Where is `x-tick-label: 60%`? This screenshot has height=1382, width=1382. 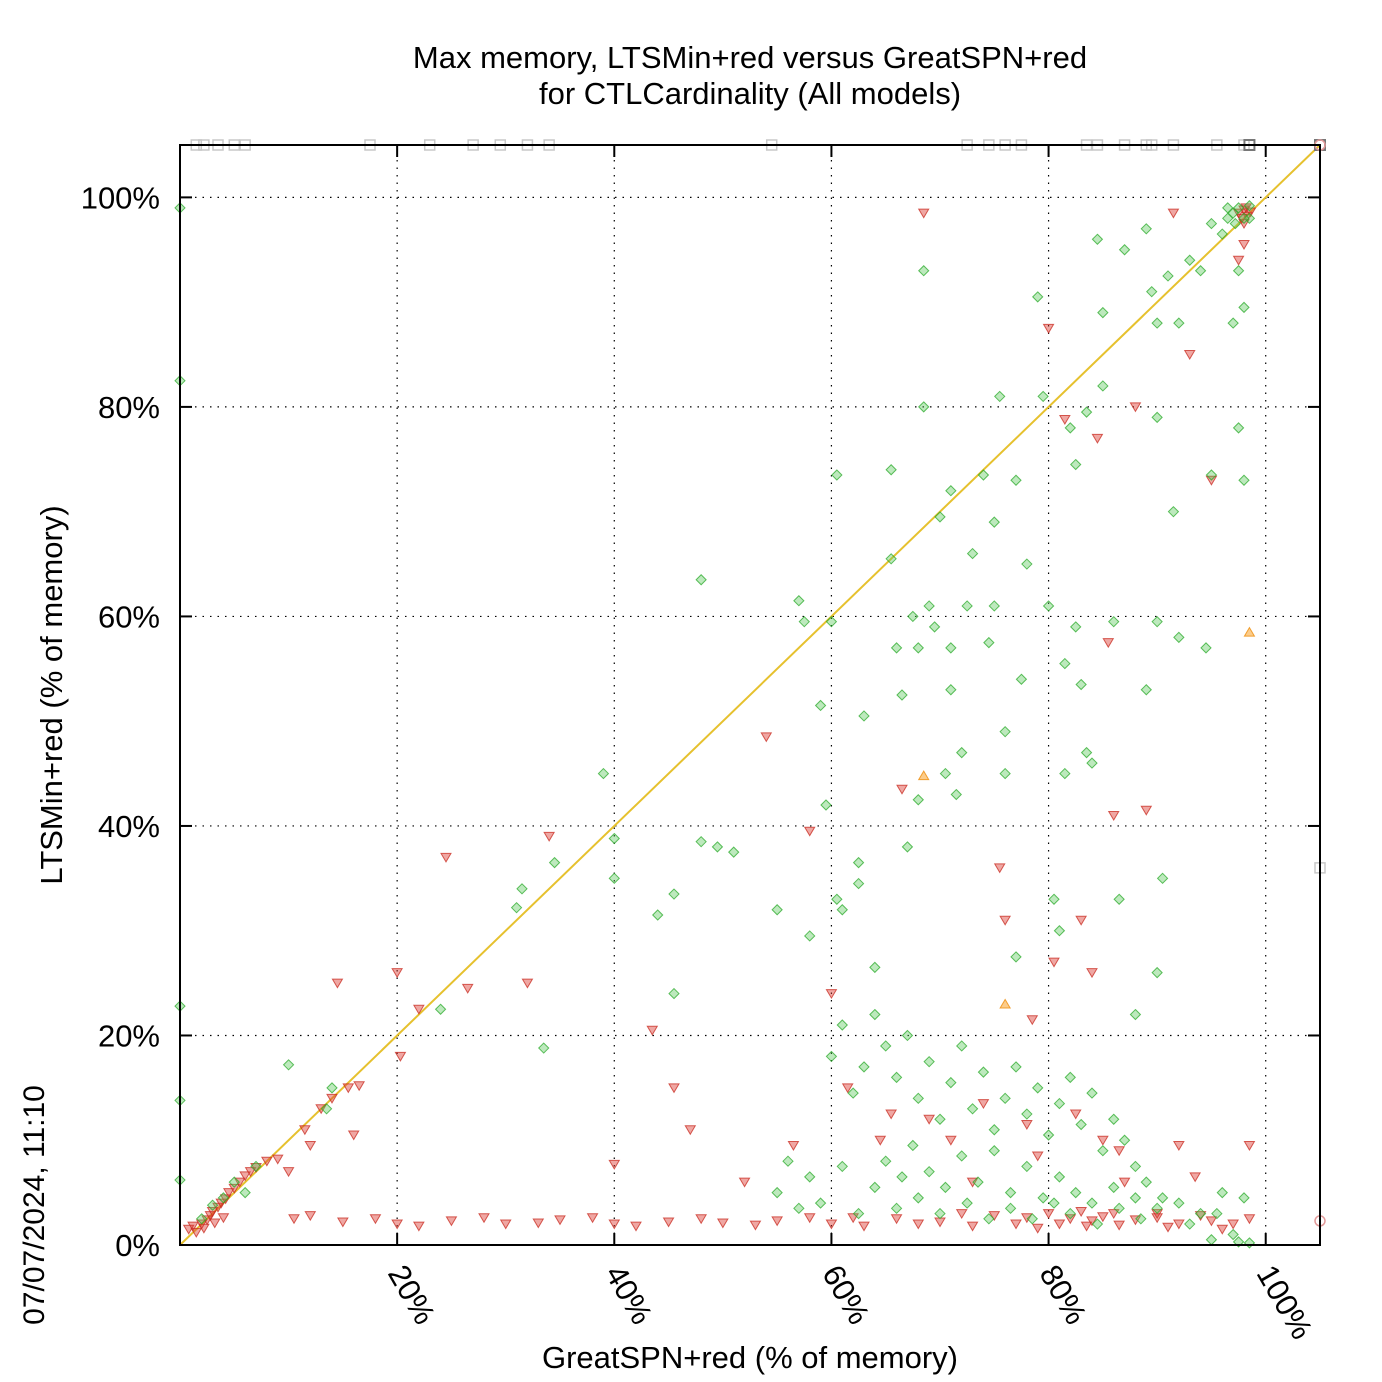 x-tick-label: 60% is located at coordinates (845, 1294).